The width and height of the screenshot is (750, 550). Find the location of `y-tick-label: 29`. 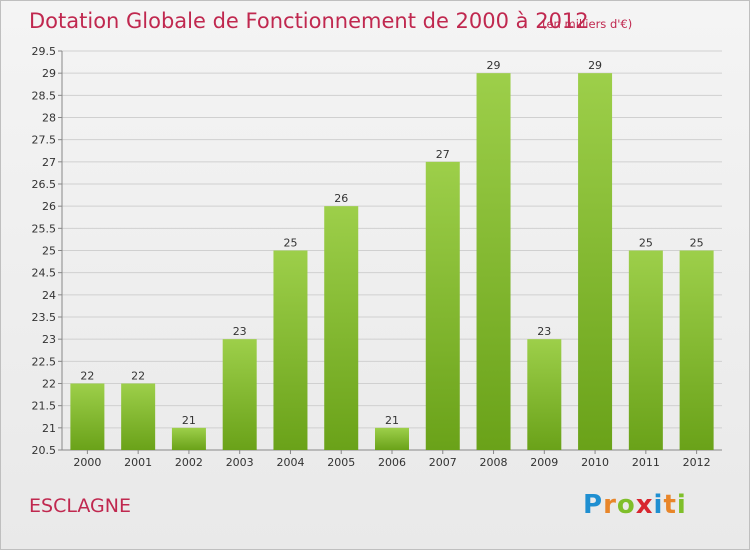

y-tick-label: 29 is located at coordinates (49, 73).